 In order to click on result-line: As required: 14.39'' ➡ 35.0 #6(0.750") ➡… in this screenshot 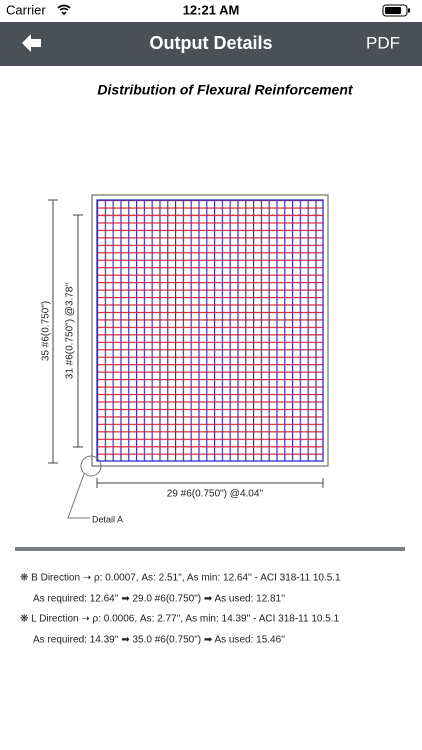, I will do `click(159, 640)`.